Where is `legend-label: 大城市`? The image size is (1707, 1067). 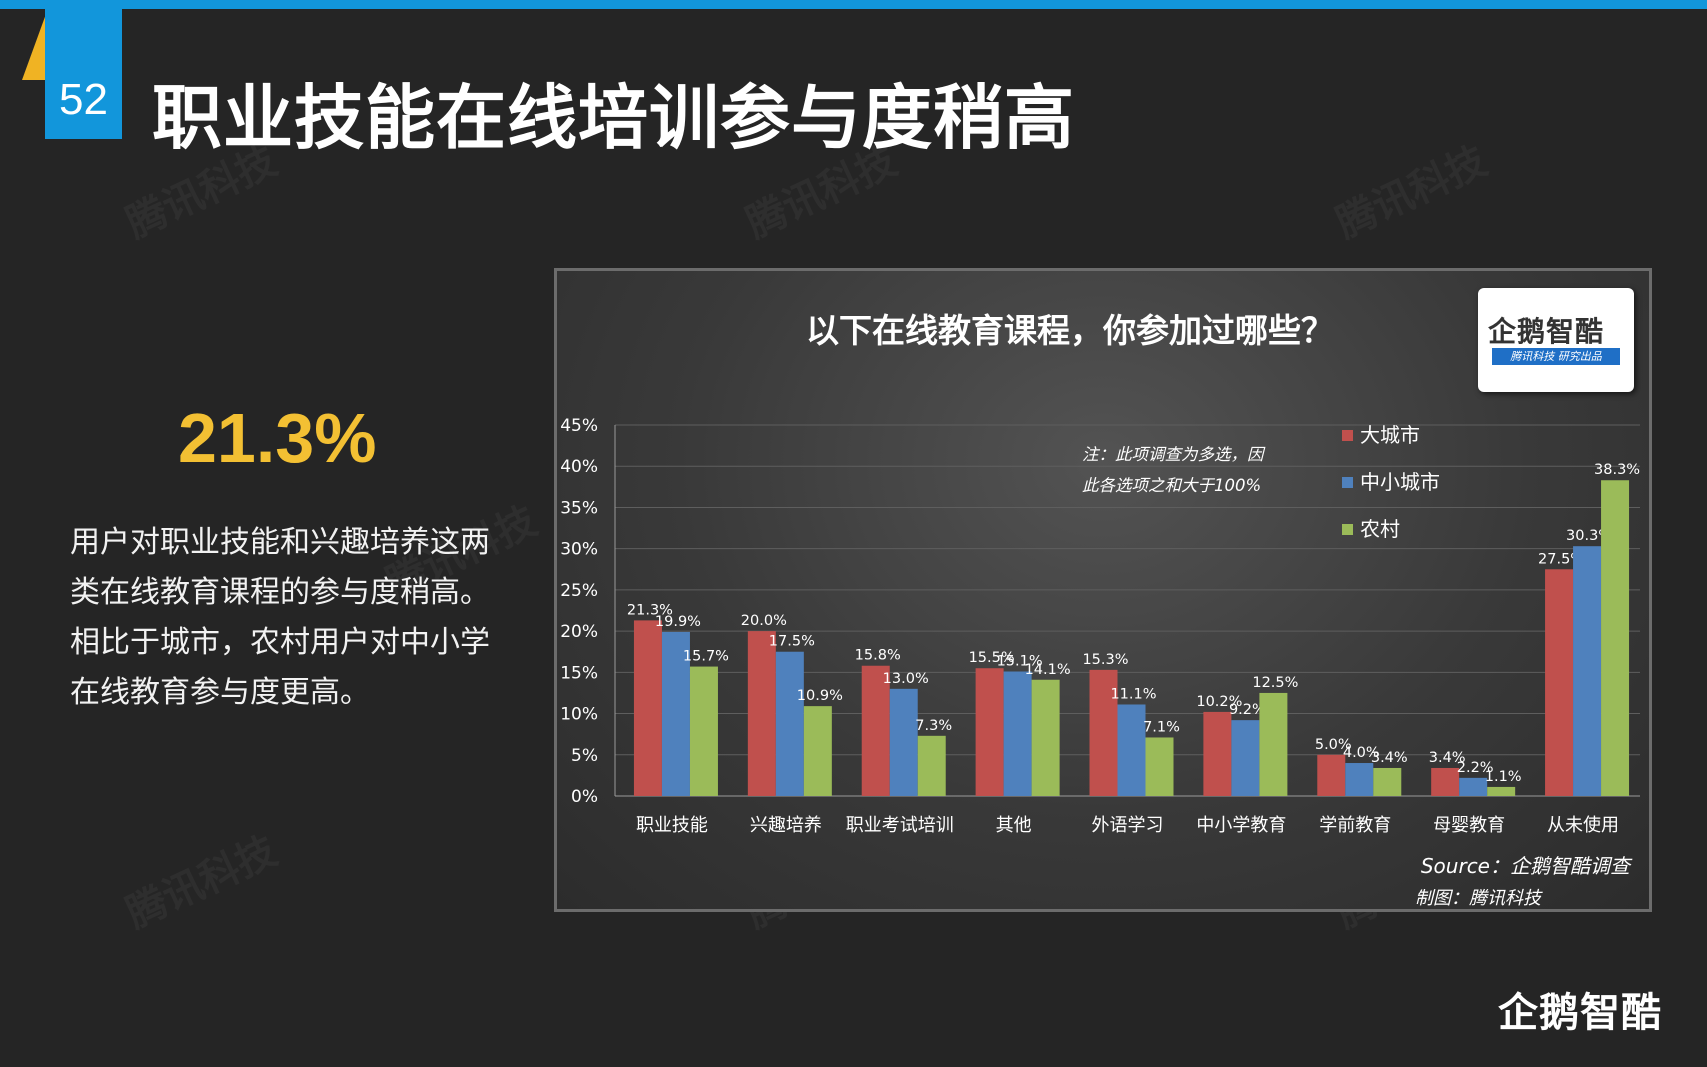
legend-label: 大城市 is located at coordinates (1390, 435).